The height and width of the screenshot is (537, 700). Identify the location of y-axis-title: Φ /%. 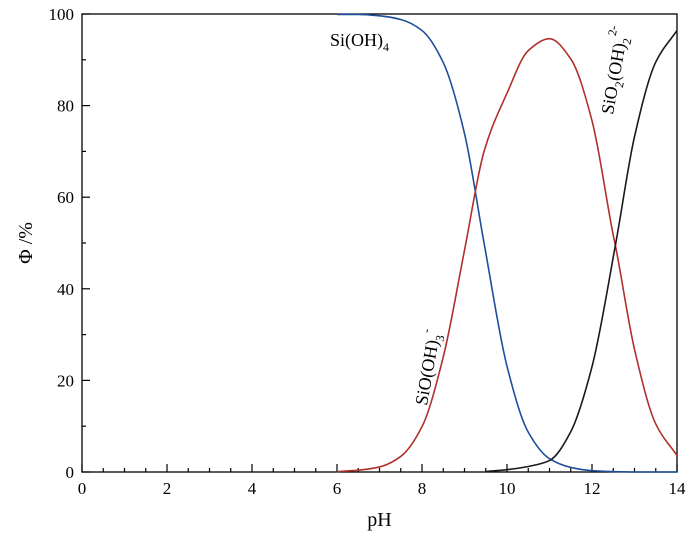
(26, 243).